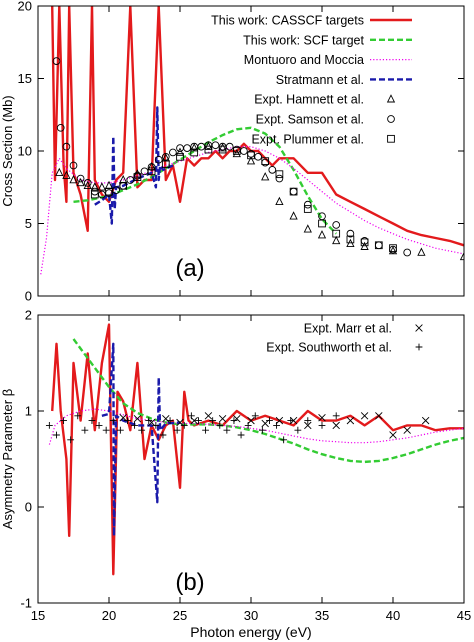  Describe the element at coordinates (303, 40) in the screenshot. I see `panel-a-legend-label-this-work-scf-target: This work: SCF target` at that location.